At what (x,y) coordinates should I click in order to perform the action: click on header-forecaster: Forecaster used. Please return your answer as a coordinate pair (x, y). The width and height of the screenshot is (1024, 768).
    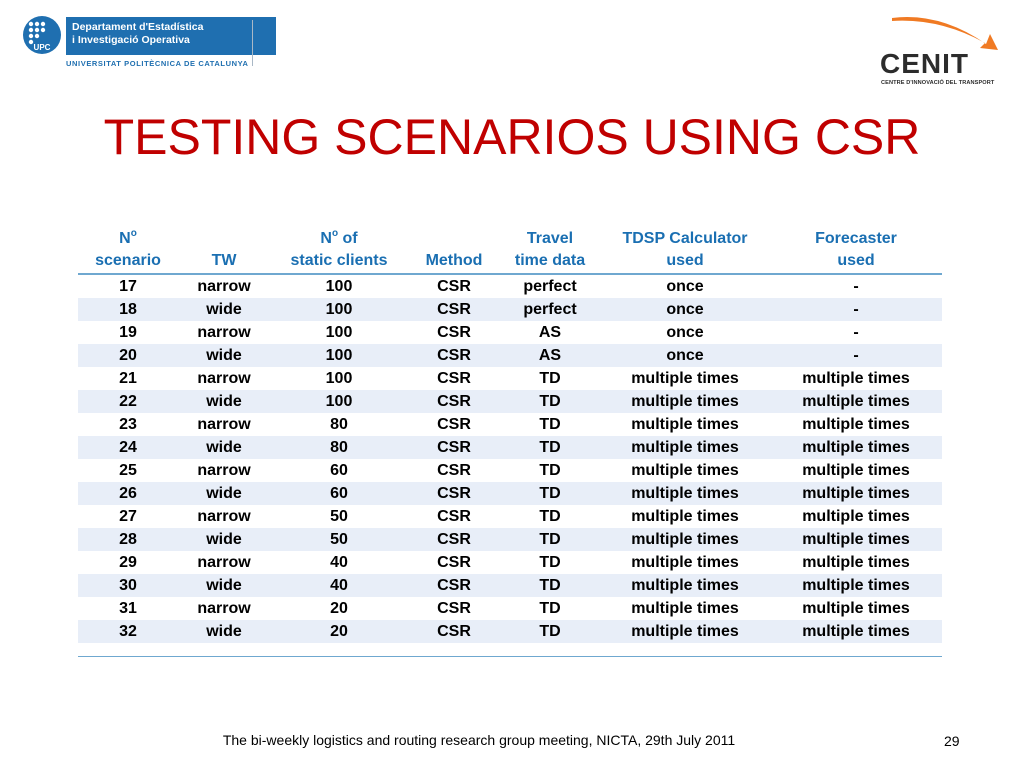
    Looking at the image, I should click on (856, 251).